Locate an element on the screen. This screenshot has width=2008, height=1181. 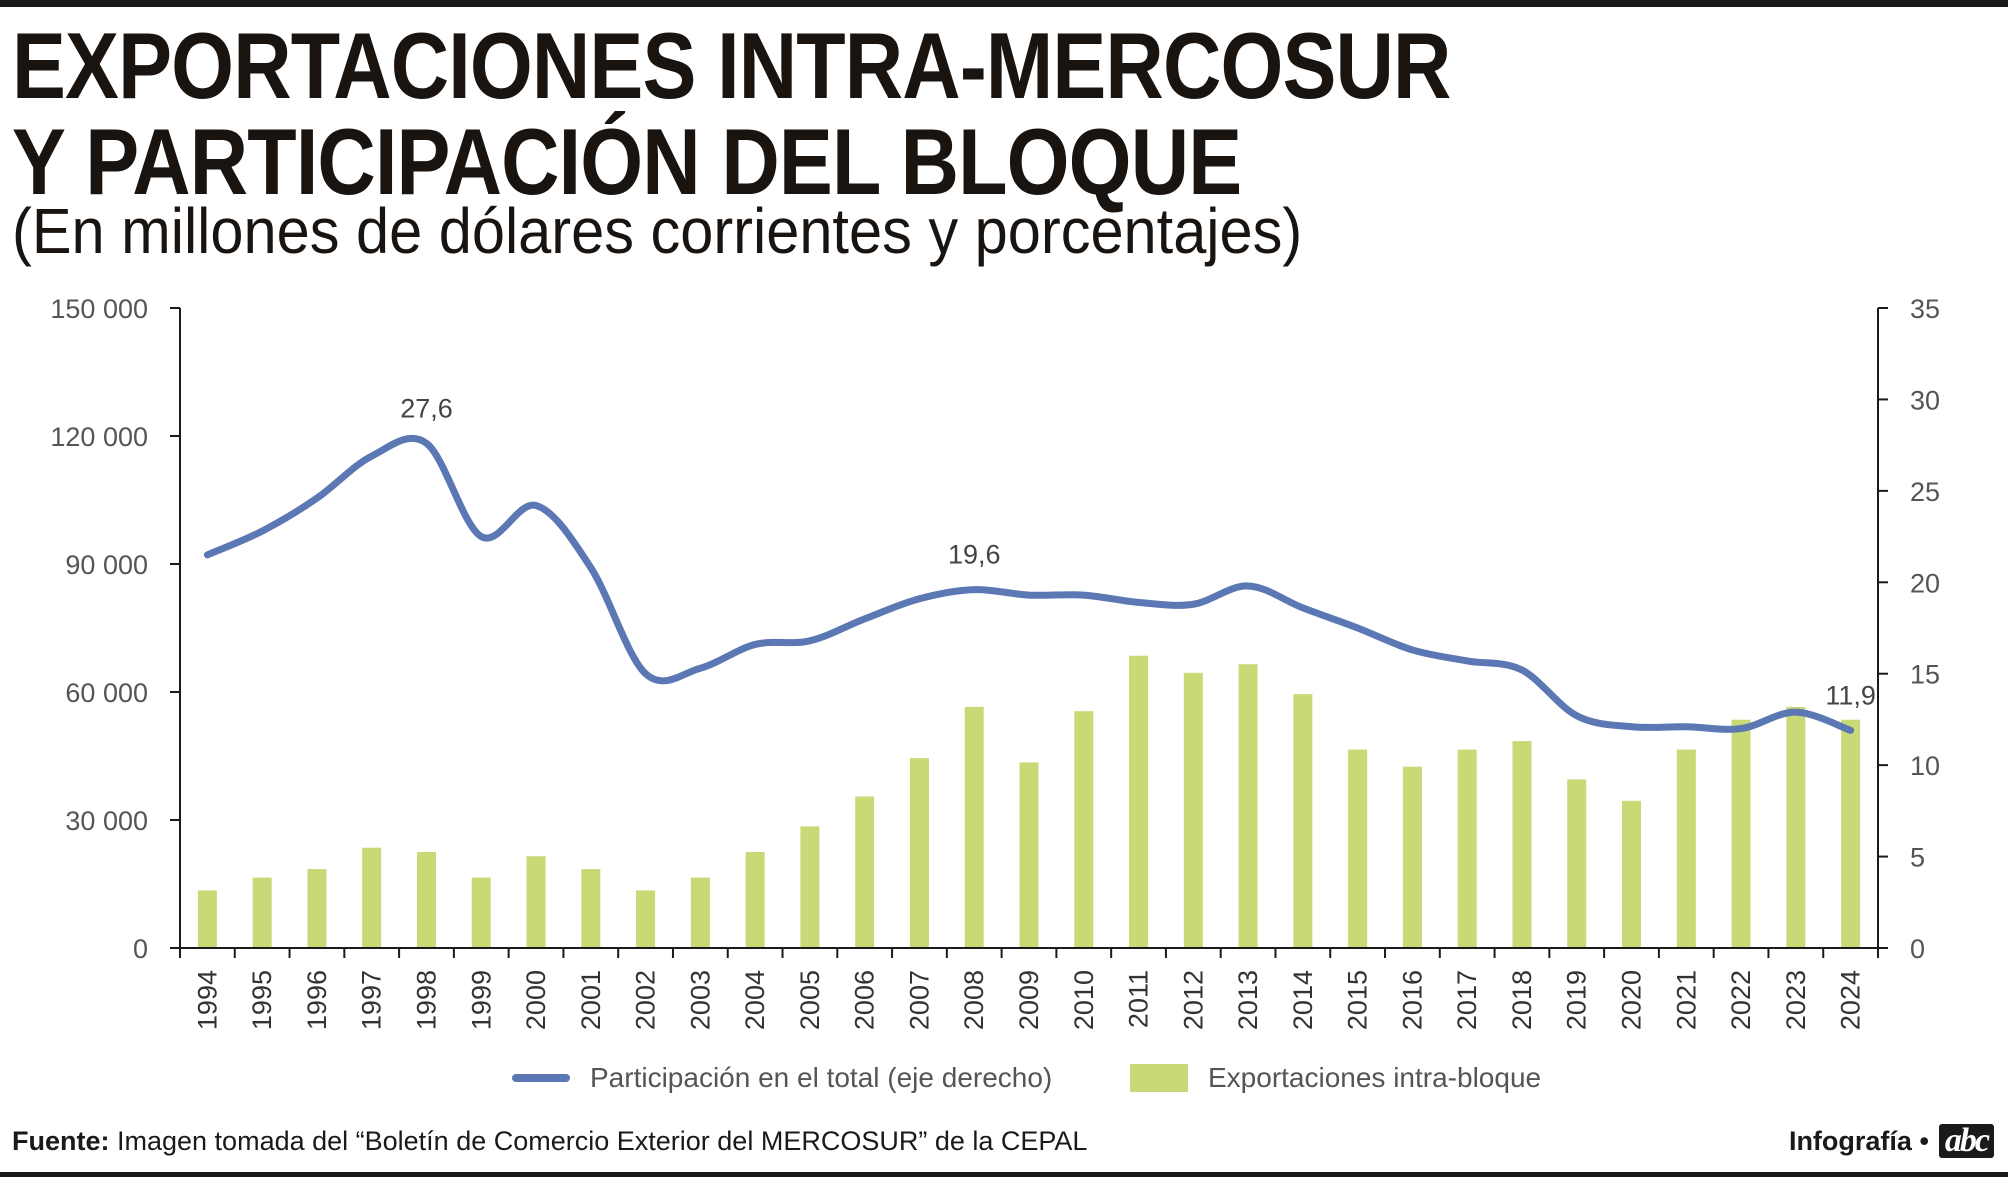
right-tick-label: 20 is located at coordinates (1925, 583).